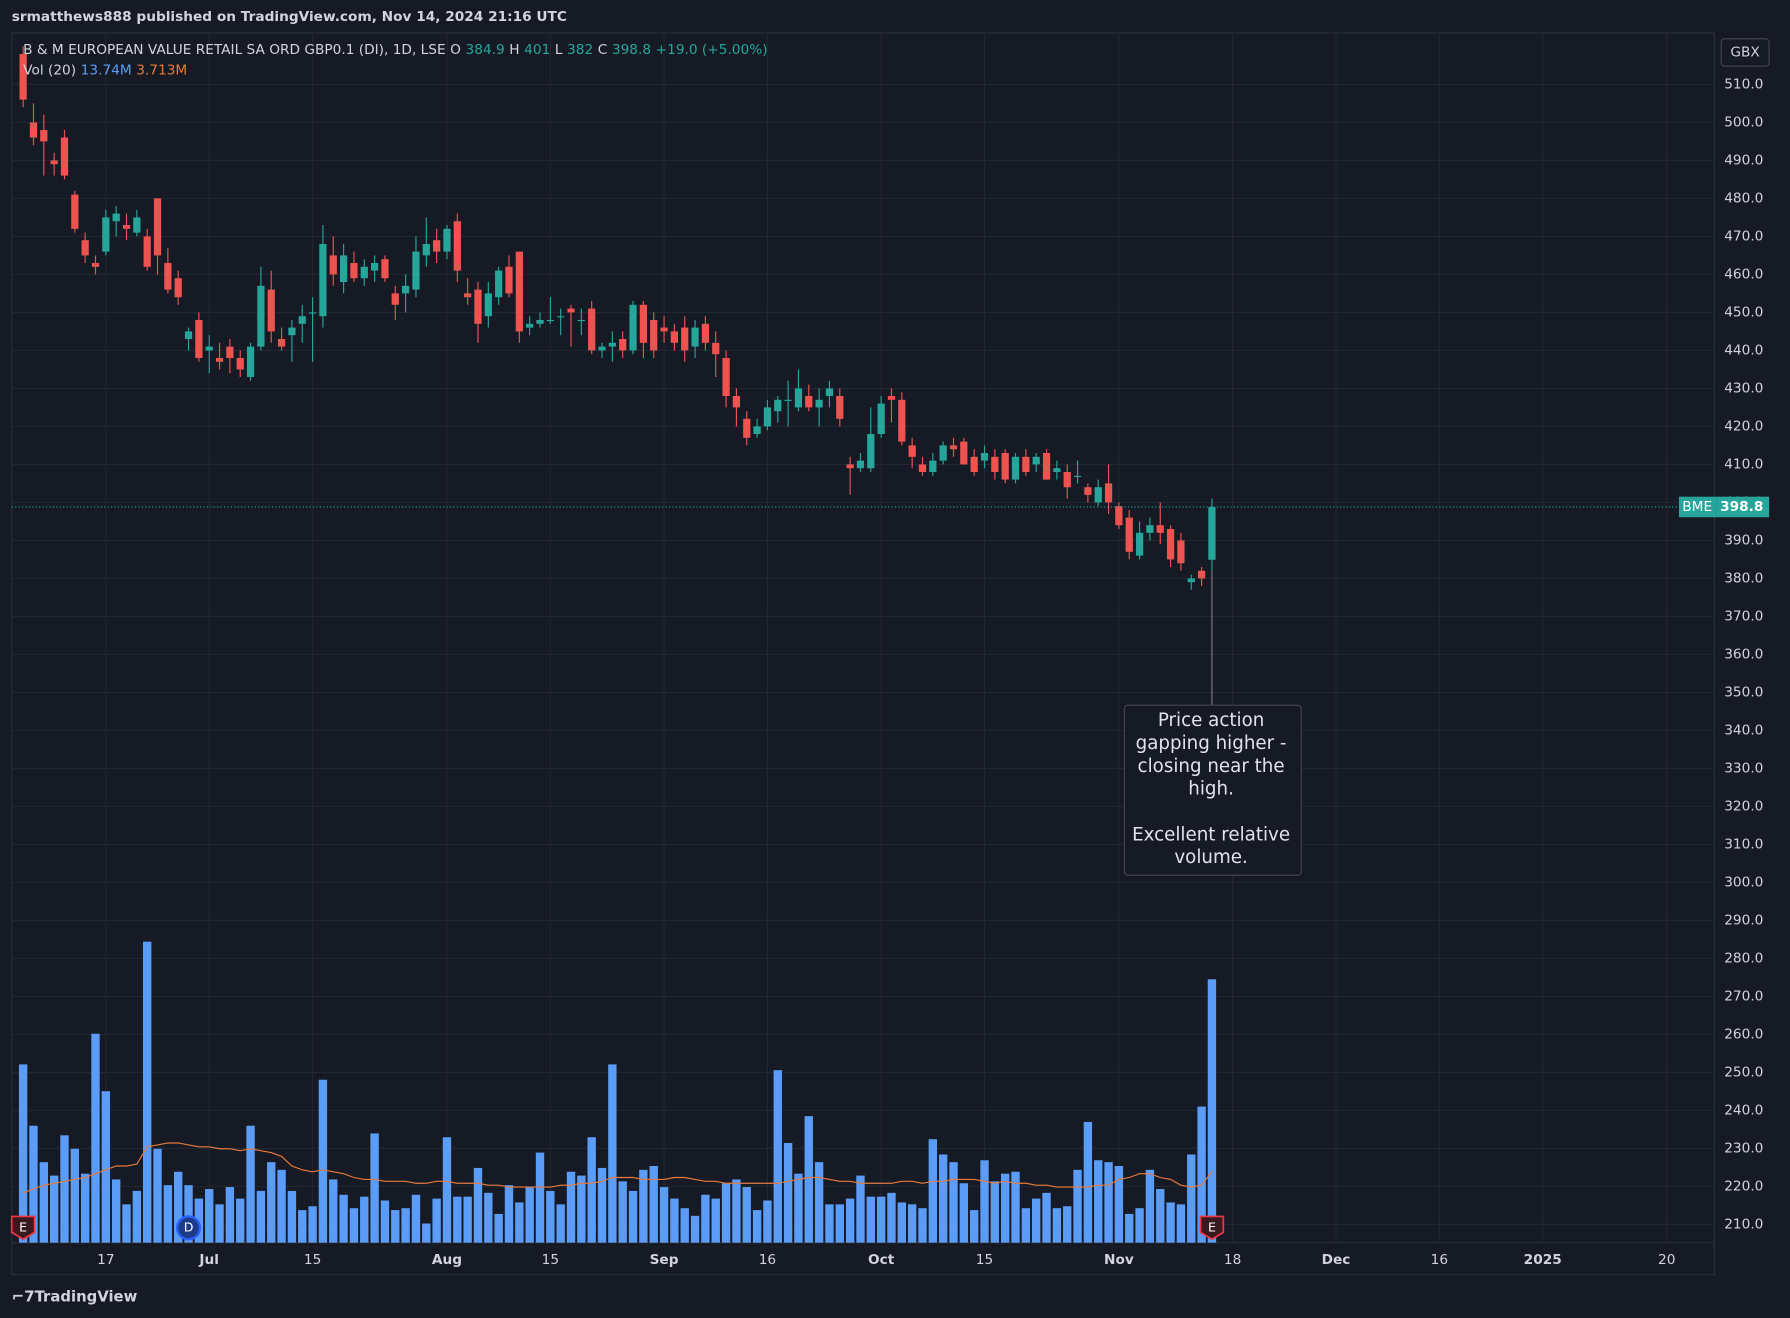  What do you see at coordinates (984, 1260) in the screenshot?
I see `x-tick-label: 15` at bounding box center [984, 1260].